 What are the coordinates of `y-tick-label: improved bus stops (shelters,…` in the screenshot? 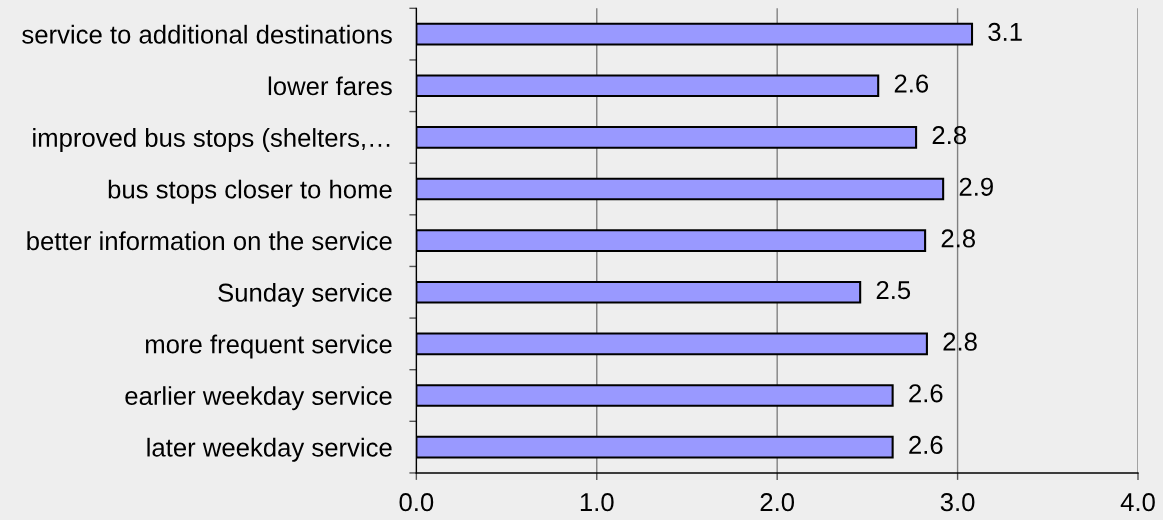 It's located at (211, 140).